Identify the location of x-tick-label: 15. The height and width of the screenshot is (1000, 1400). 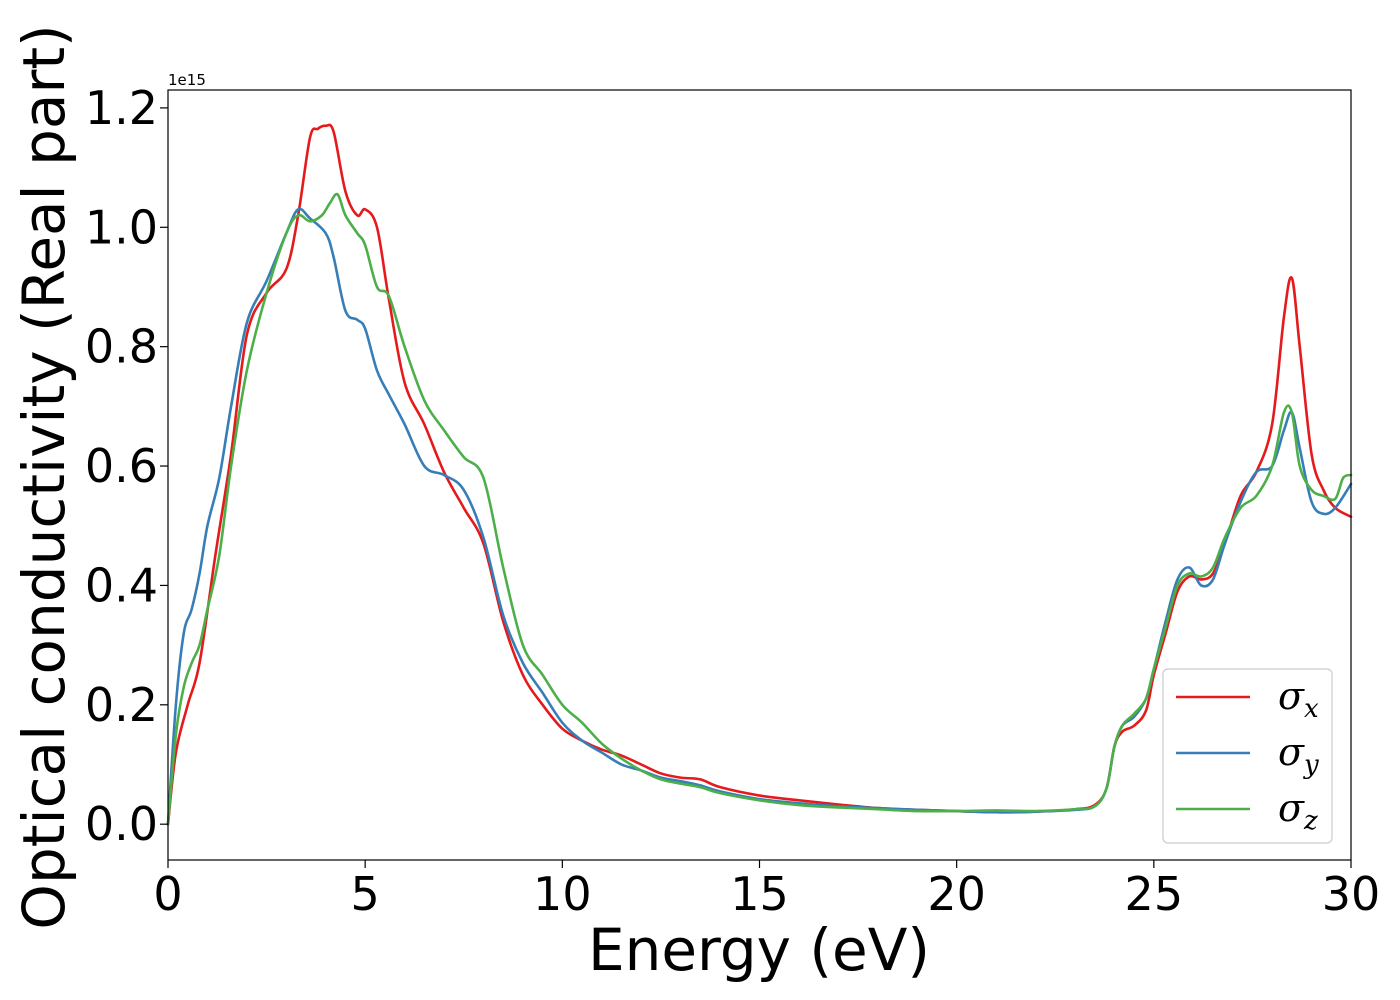
(759, 894).